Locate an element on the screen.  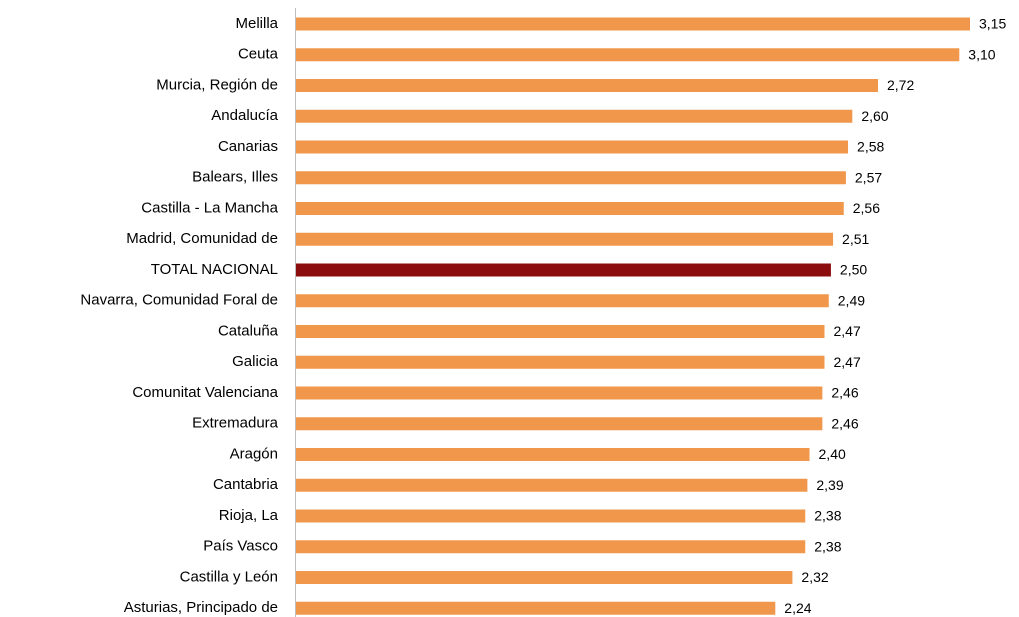
value-label: 2,32 is located at coordinates (814, 577).